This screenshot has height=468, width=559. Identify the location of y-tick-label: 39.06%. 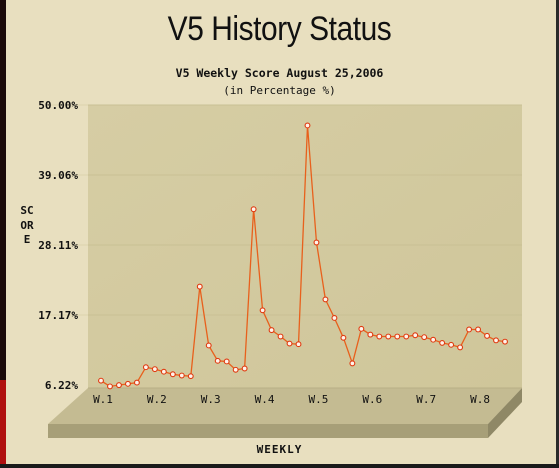
(58, 175).